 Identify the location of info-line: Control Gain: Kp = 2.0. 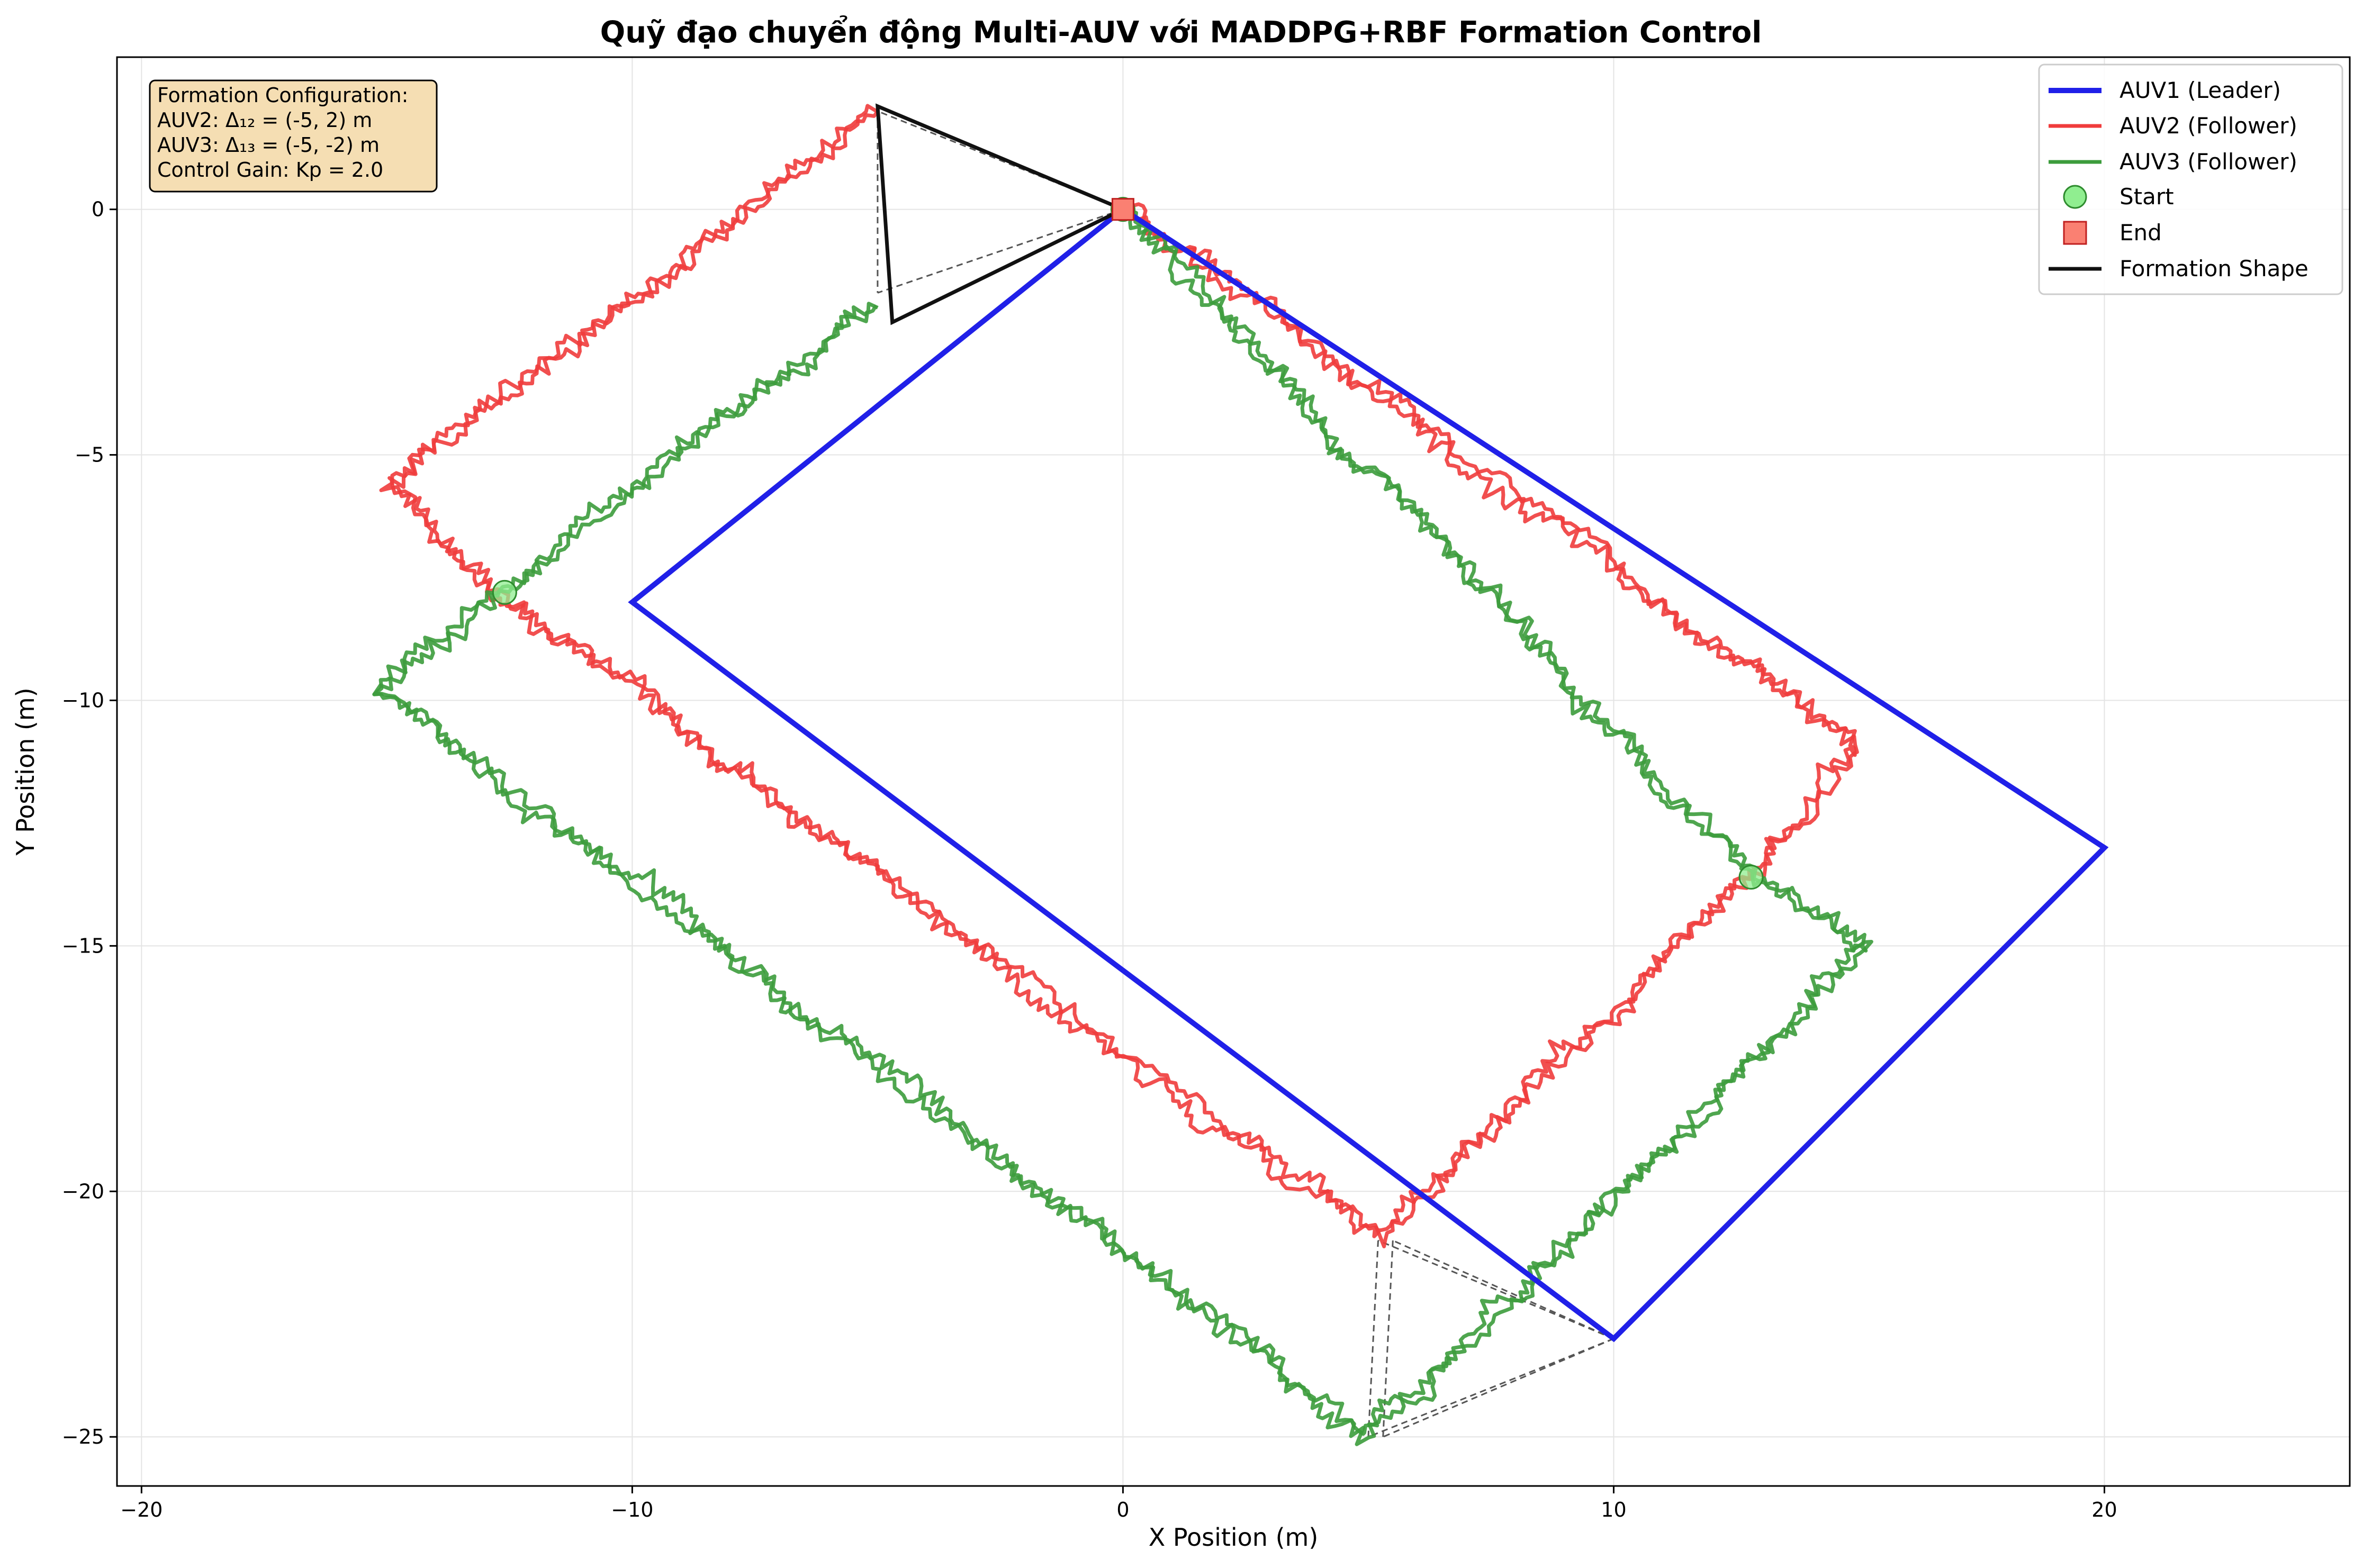
(270, 170).